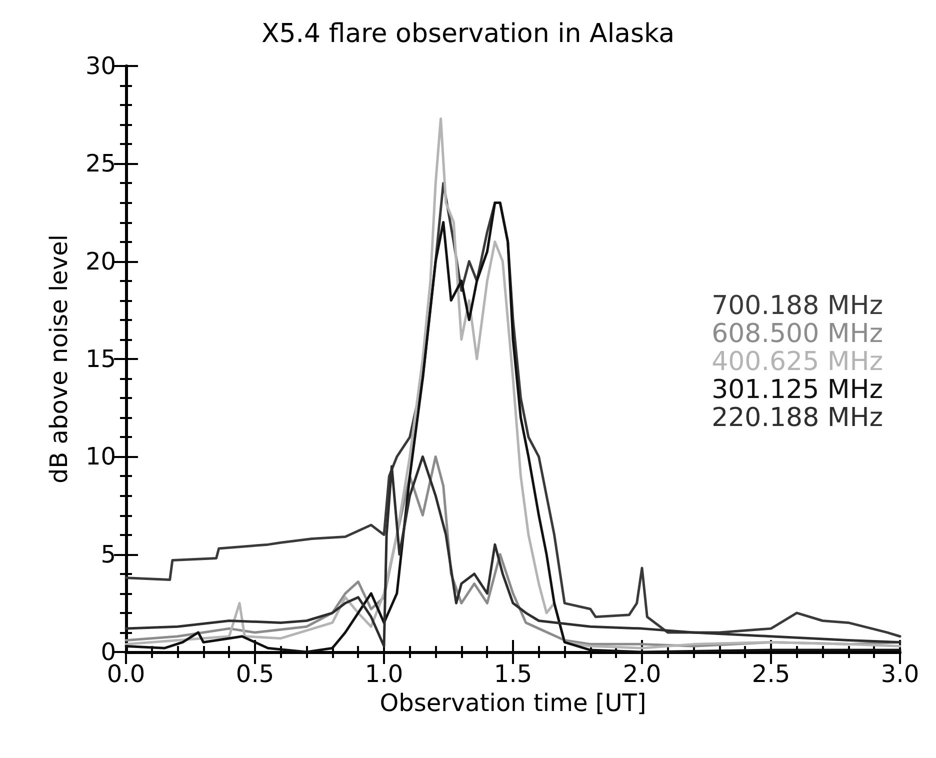 The width and height of the screenshot is (936, 758). Describe the element at coordinates (100, 261) in the screenshot. I see `y-tick-label: 20` at that location.